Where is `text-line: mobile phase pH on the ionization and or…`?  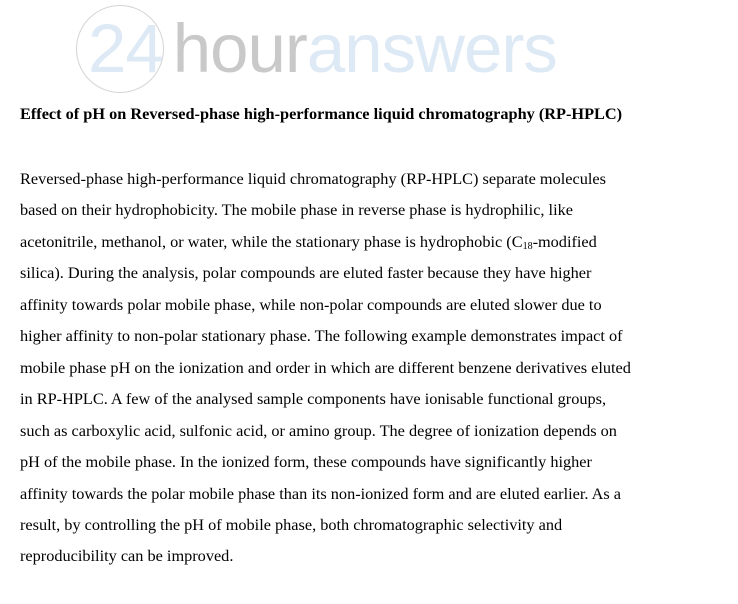
text-line: mobile phase pH on the ionization and or… is located at coordinates (325, 367).